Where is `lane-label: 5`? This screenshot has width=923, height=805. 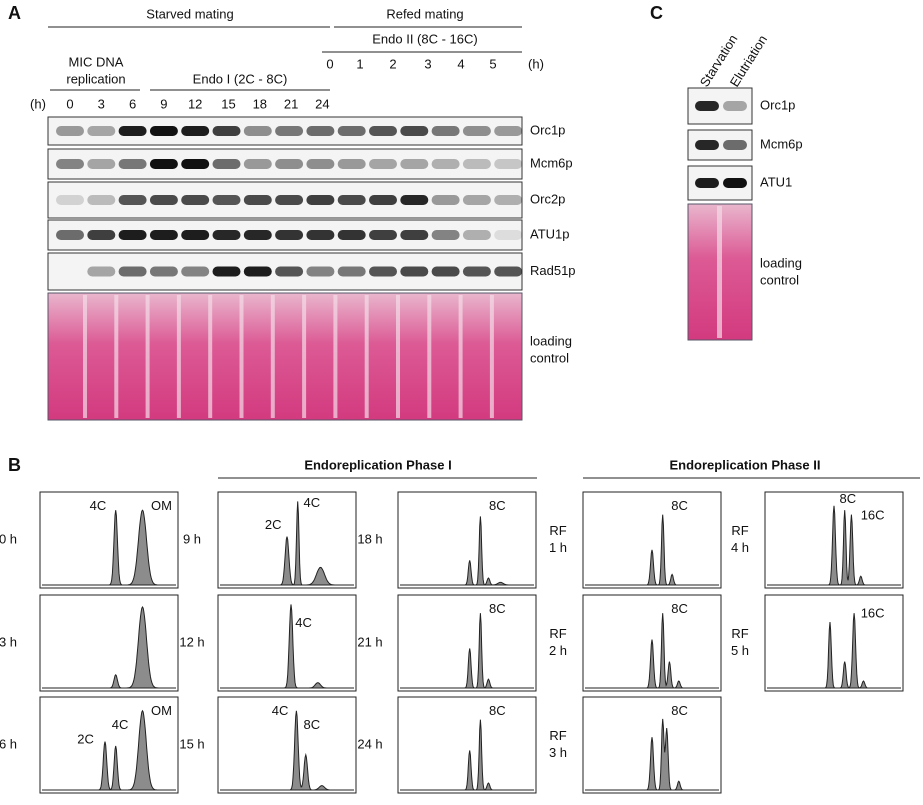
lane-label: 5 is located at coordinates (492, 63).